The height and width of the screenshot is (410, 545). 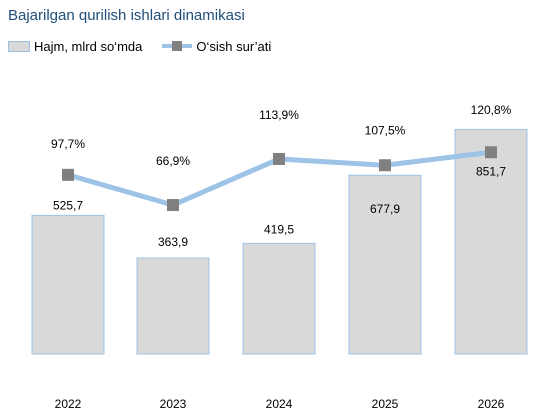 What do you see at coordinates (68, 144) in the screenshot?
I see `growth-value-label-2022: 97,7%` at bounding box center [68, 144].